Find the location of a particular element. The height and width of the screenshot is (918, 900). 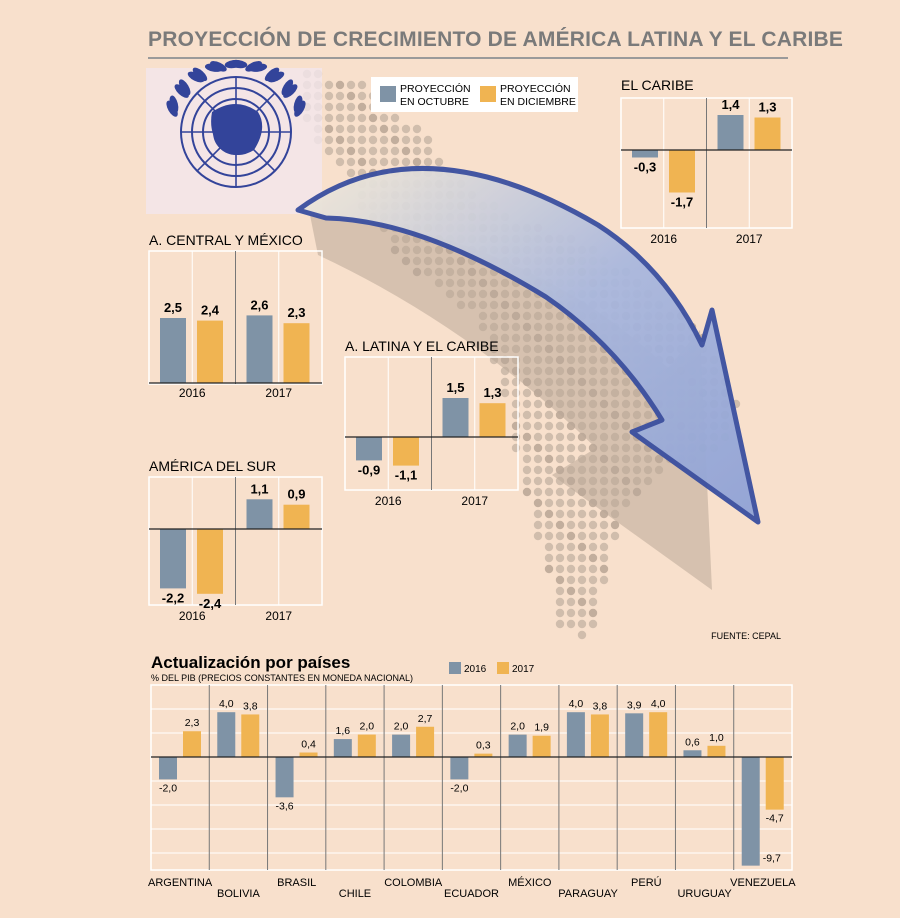

legend-swatch-octubre is located at coordinates (388, 94).